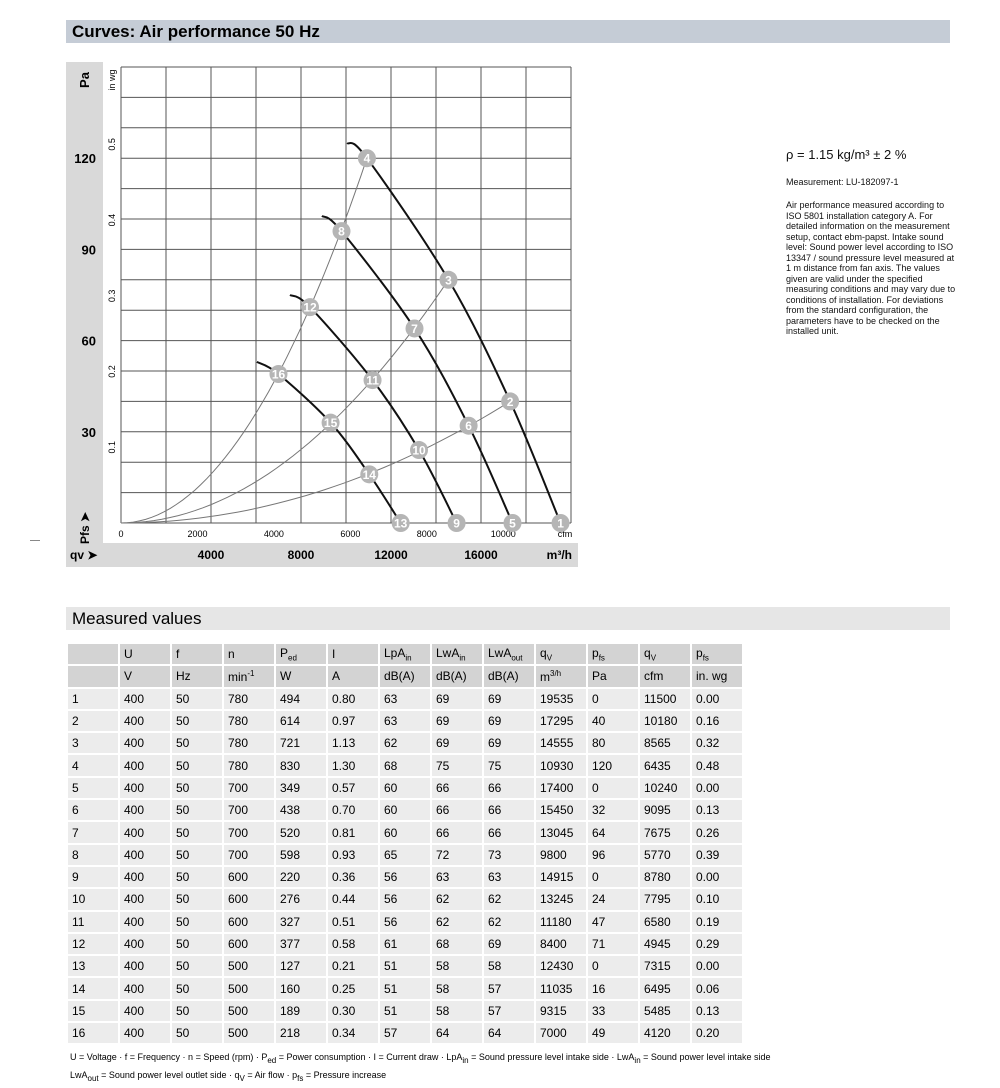 The image size is (1000, 1088). I want to click on table-cell: 8565, so click(665, 743).